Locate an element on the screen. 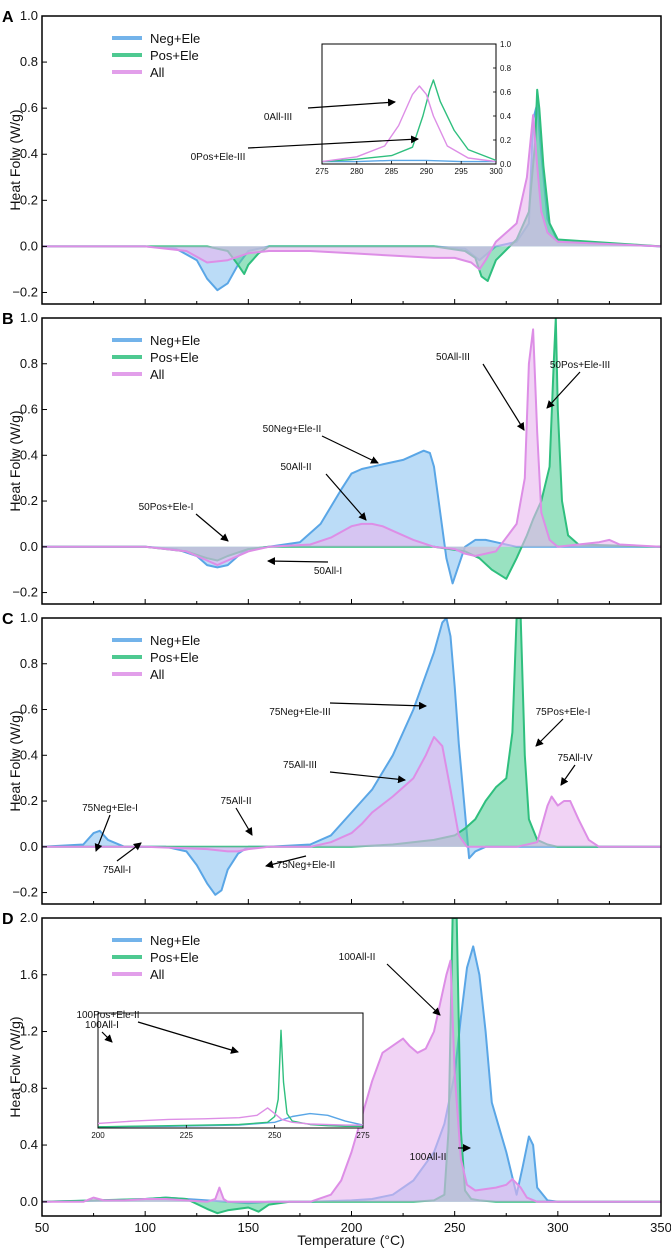 The height and width of the screenshot is (1249, 671). inset-y-tick-label: 0.2 is located at coordinates (506, 140).